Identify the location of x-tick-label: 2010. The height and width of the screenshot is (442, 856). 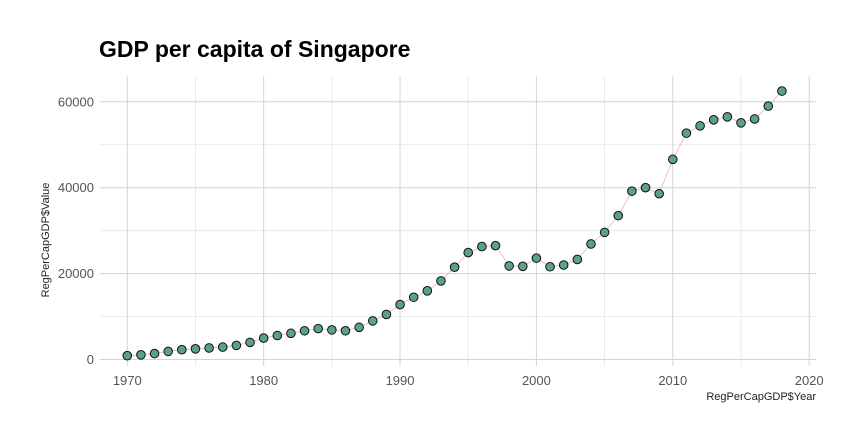
(672, 380).